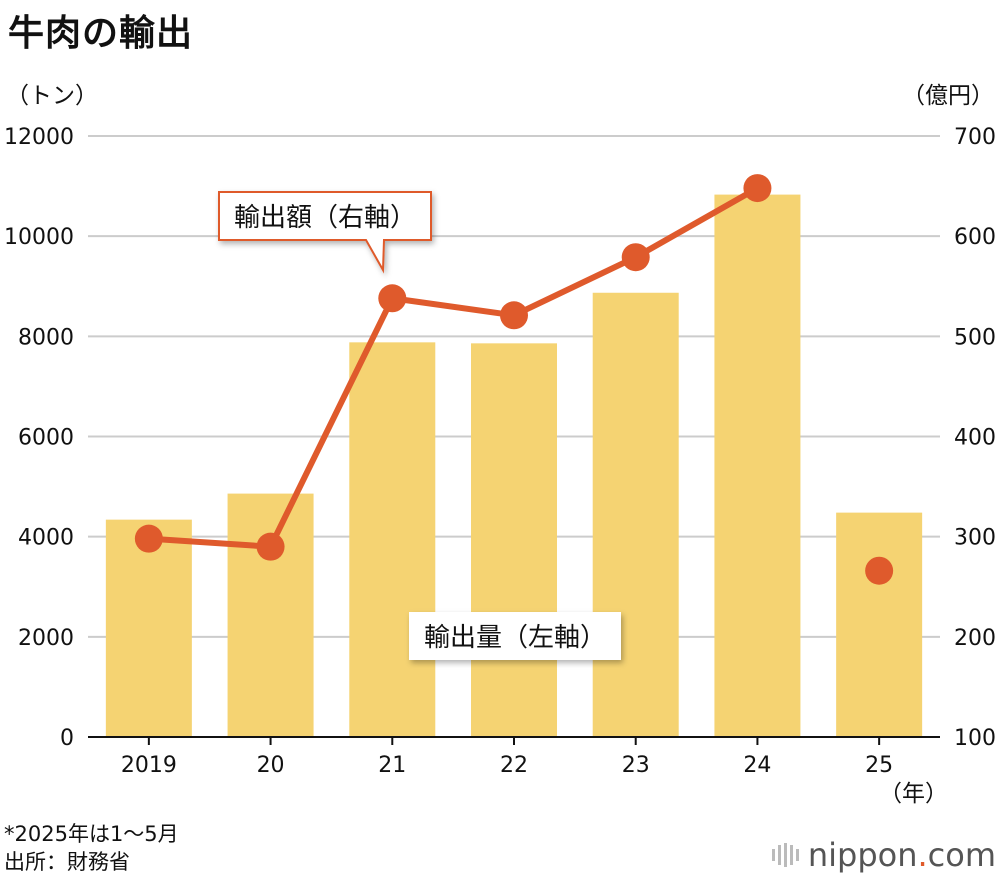 The width and height of the screenshot is (1000, 878). I want to click on x-axis-unit: （年）, so click(913, 794).